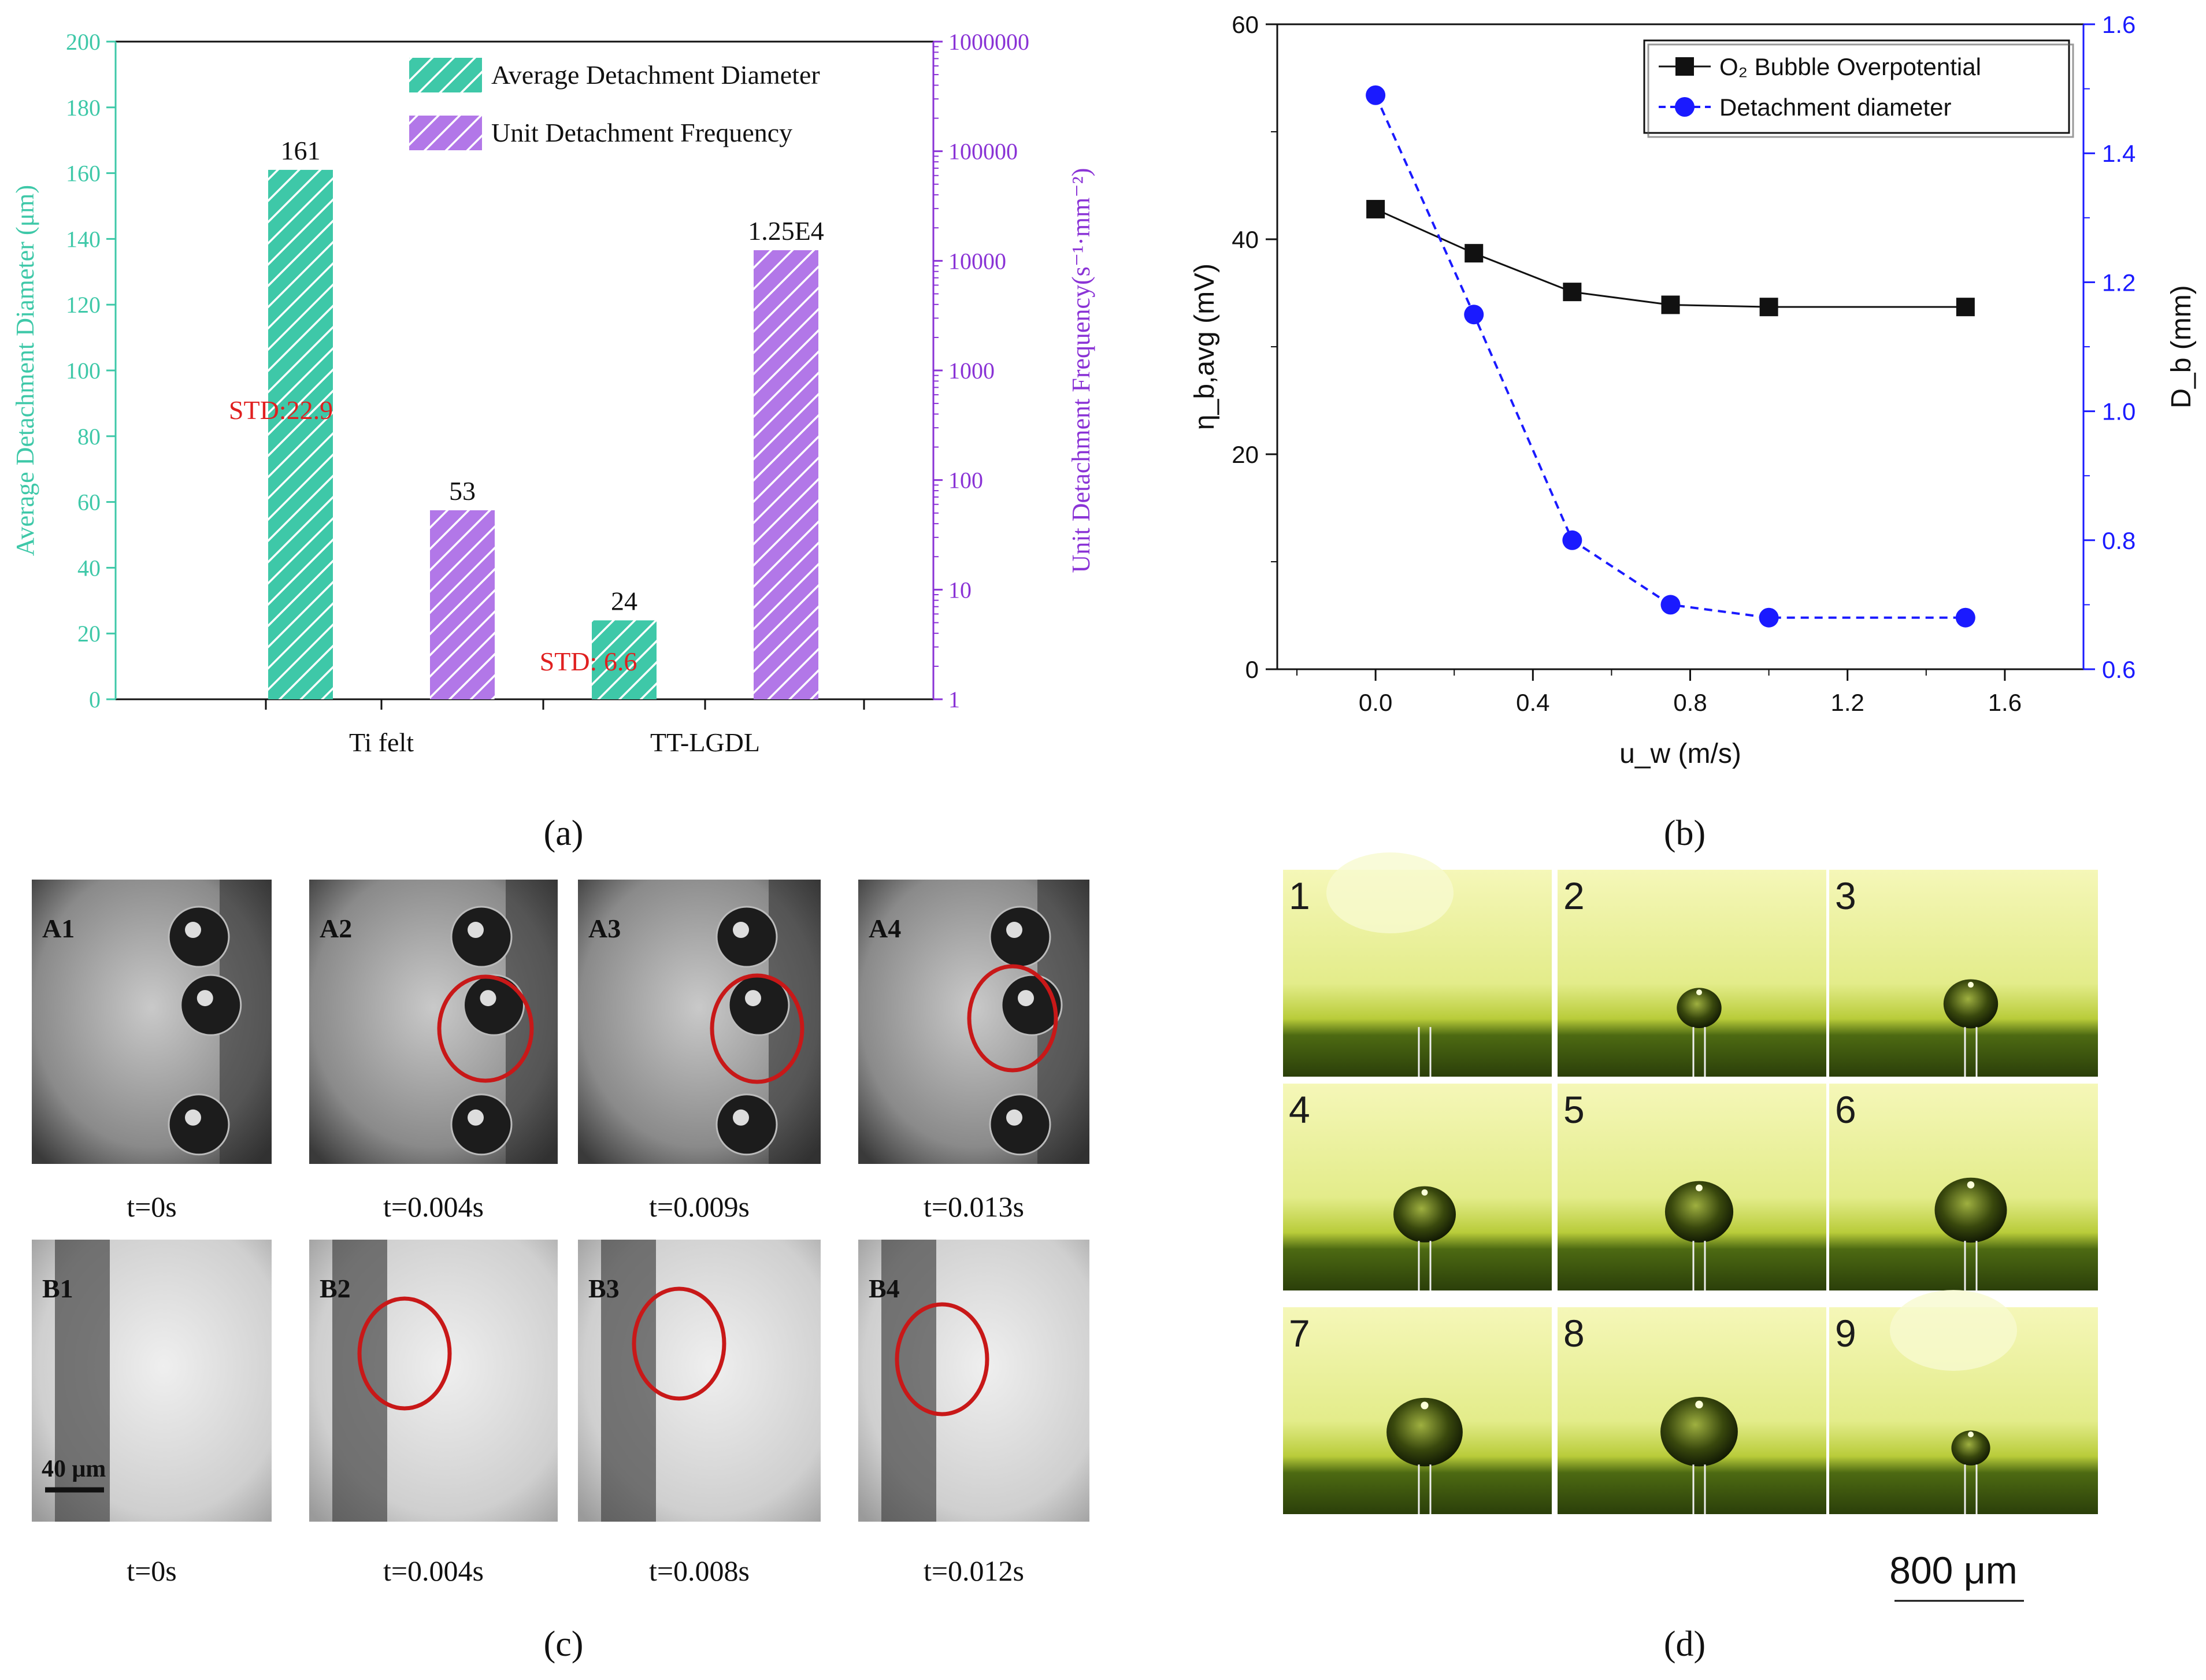 This screenshot has width=2206, height=1680. What do you see at coordinates (974, 1207) in the screenshot?
I see `frame-time: t=0.013s` at bounding box center [974, 1207].